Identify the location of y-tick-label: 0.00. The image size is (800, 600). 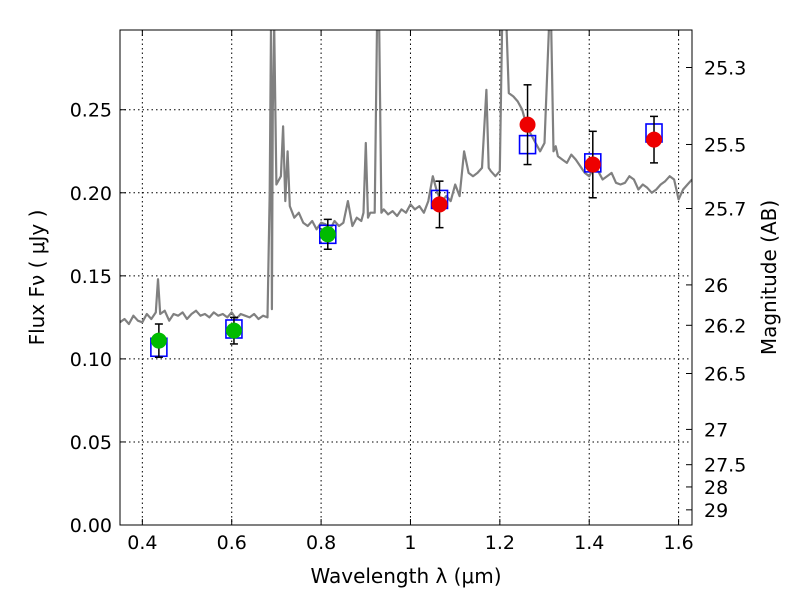
(91, 526).